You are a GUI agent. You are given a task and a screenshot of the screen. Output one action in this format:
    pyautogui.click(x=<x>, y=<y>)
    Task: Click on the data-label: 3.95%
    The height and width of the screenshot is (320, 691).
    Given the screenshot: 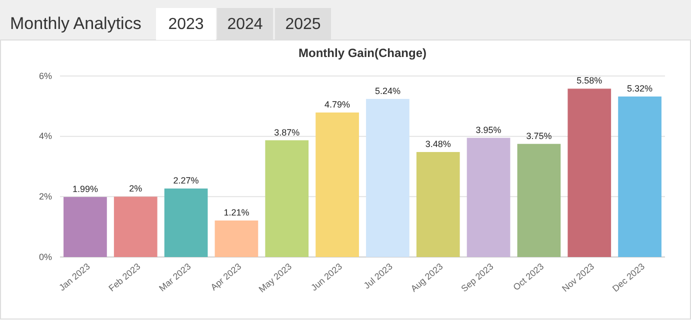 What is the action you would take?
    pyautogui.click(x=489, y=129)
    